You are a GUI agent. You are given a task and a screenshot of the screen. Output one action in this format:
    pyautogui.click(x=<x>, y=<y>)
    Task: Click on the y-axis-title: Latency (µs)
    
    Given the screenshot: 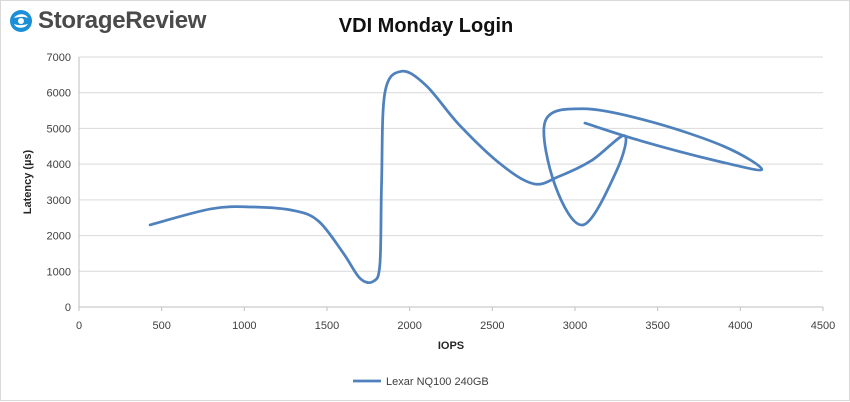 What is the action you would take?
    pyautogui.click(x=28, y=181)
    